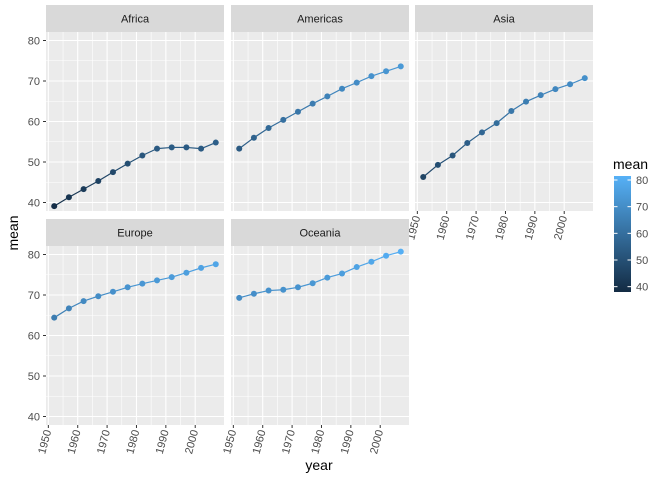  What do you see at coordinates (34, 82) in the screenshot?
I see `y-tick-label: 70` at bounding box center [34, 82].